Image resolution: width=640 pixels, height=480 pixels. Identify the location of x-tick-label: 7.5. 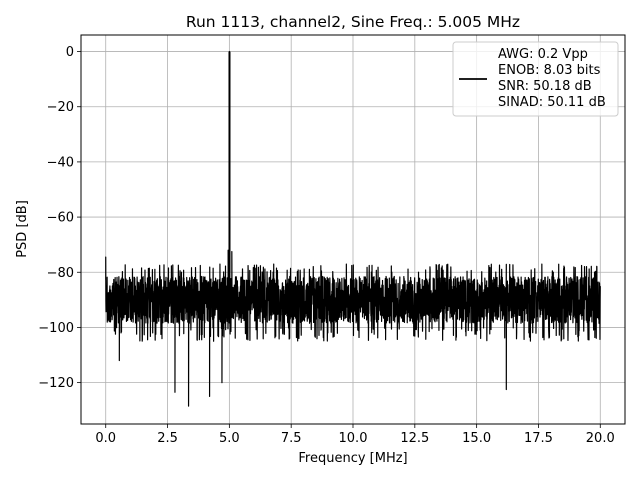
(291, 438).